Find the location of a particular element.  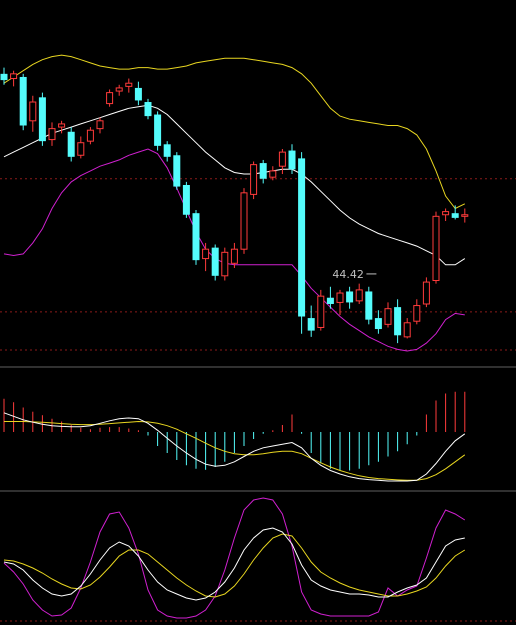

kdj-d-line is located at coordinates (234, 565).